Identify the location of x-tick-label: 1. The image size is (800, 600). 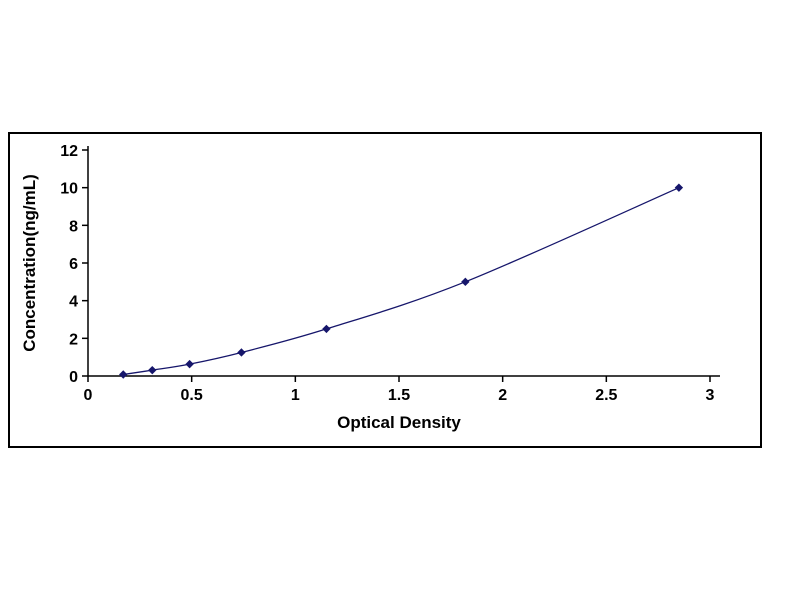
(295, 395).